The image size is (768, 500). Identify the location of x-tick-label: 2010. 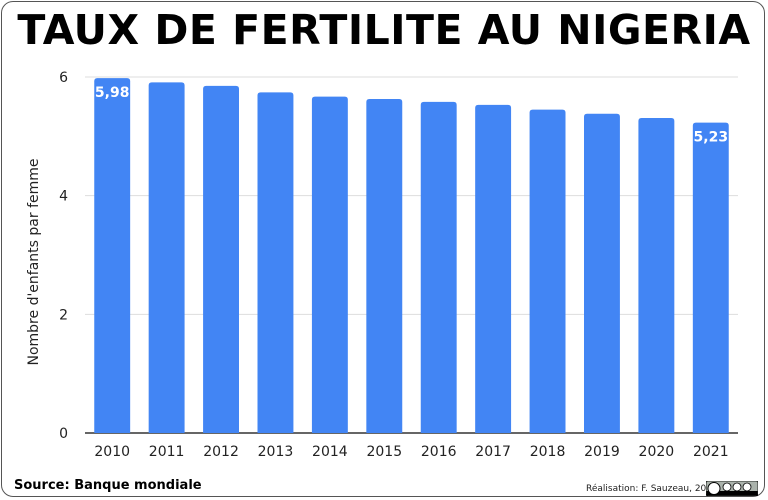
(112, 452).